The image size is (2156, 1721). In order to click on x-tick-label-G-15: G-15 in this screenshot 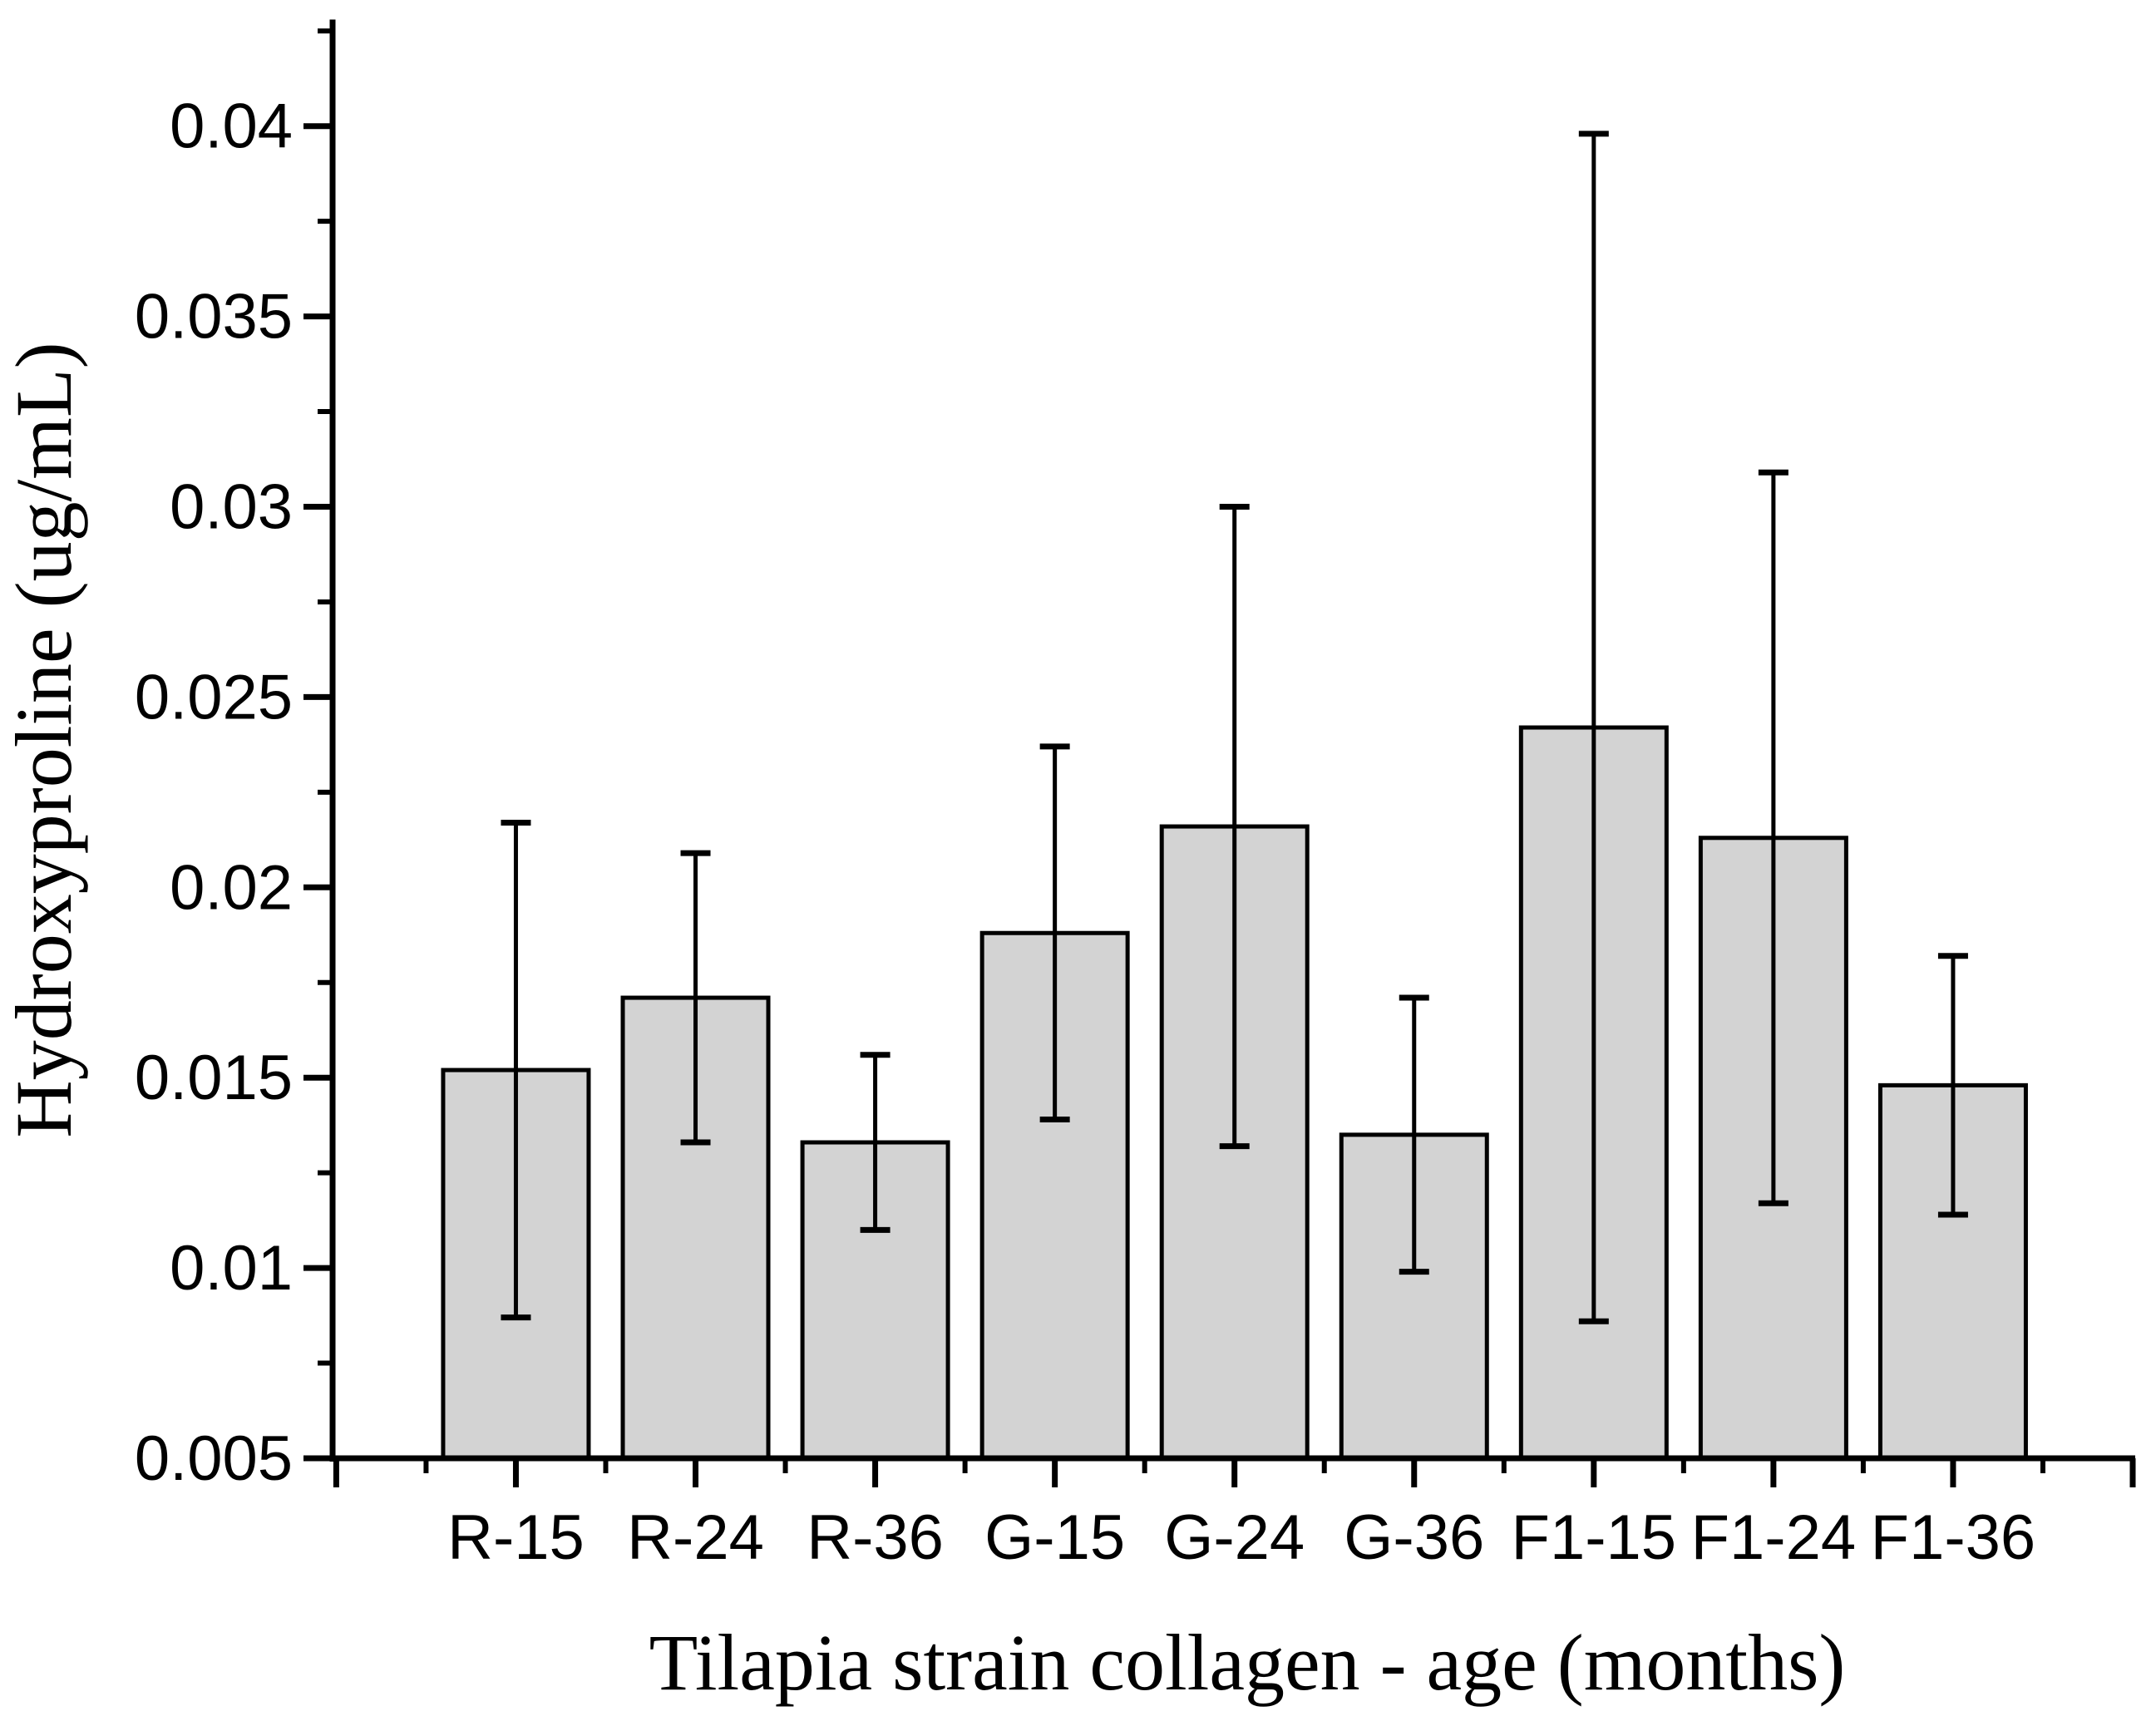, I will do `click(1054, 1537)`.